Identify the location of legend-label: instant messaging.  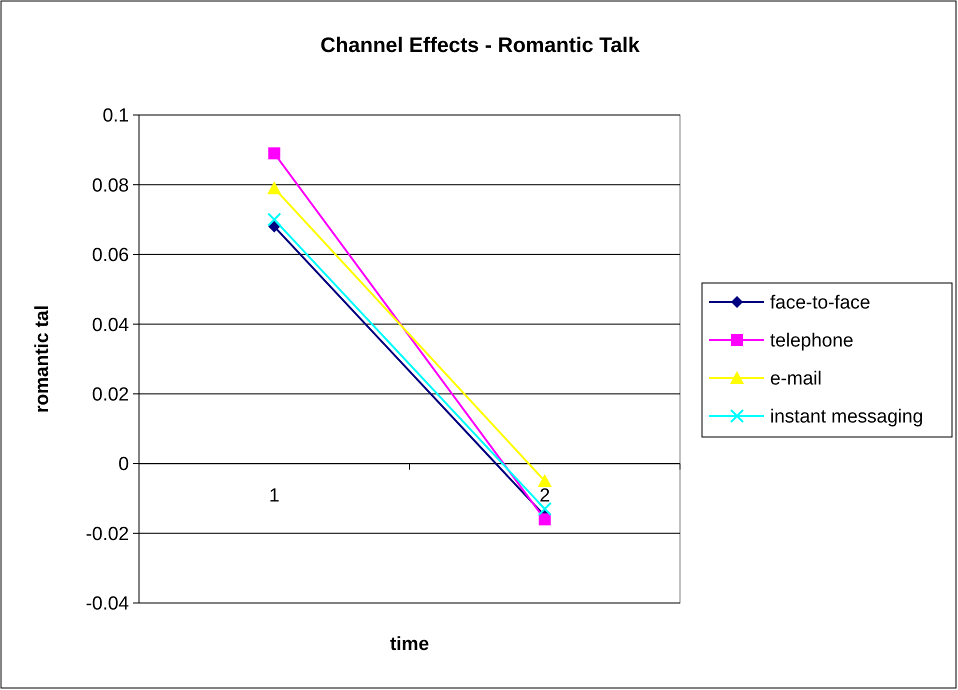
(847, 417).